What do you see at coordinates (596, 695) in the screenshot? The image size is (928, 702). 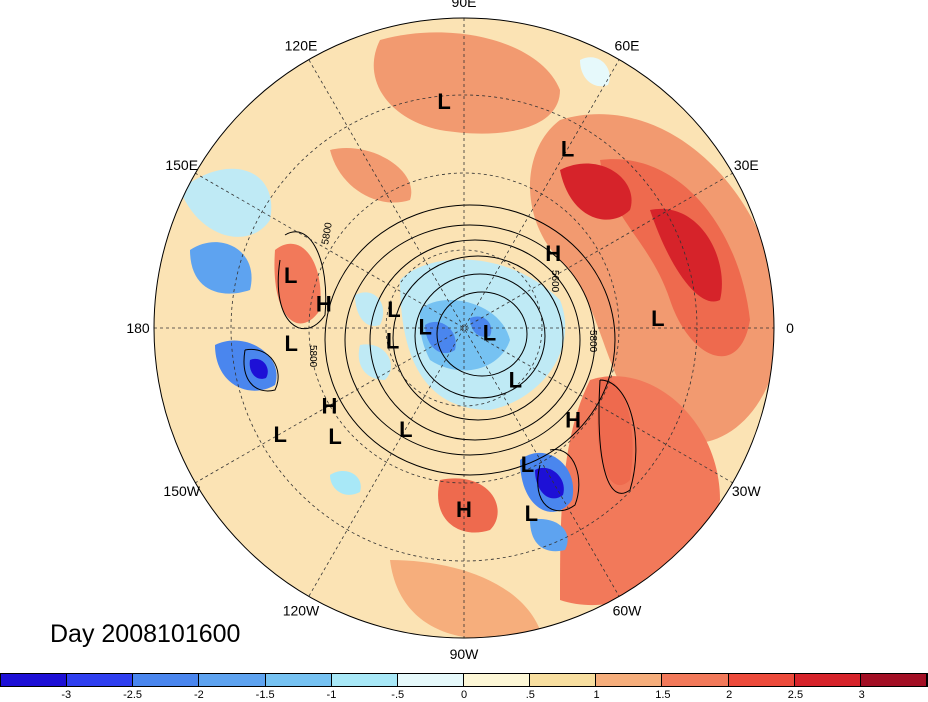 I see `colorbar-tick-label: 1` at bounding box center [596, 695].